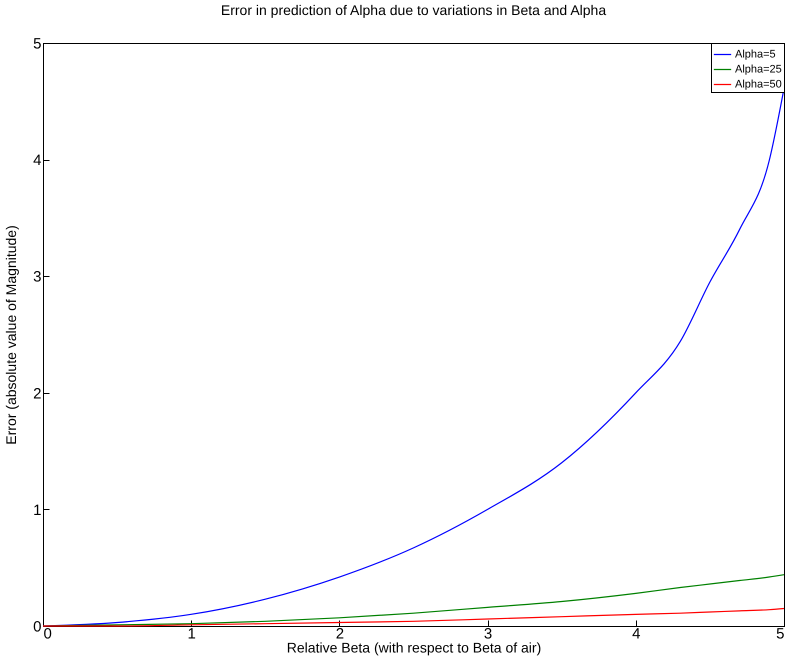 The height and width of the screenshot is (670, 795). Describe the element at coordinates (37, 44) in the screenshot. I see `y-tick-label: 5` at that location.